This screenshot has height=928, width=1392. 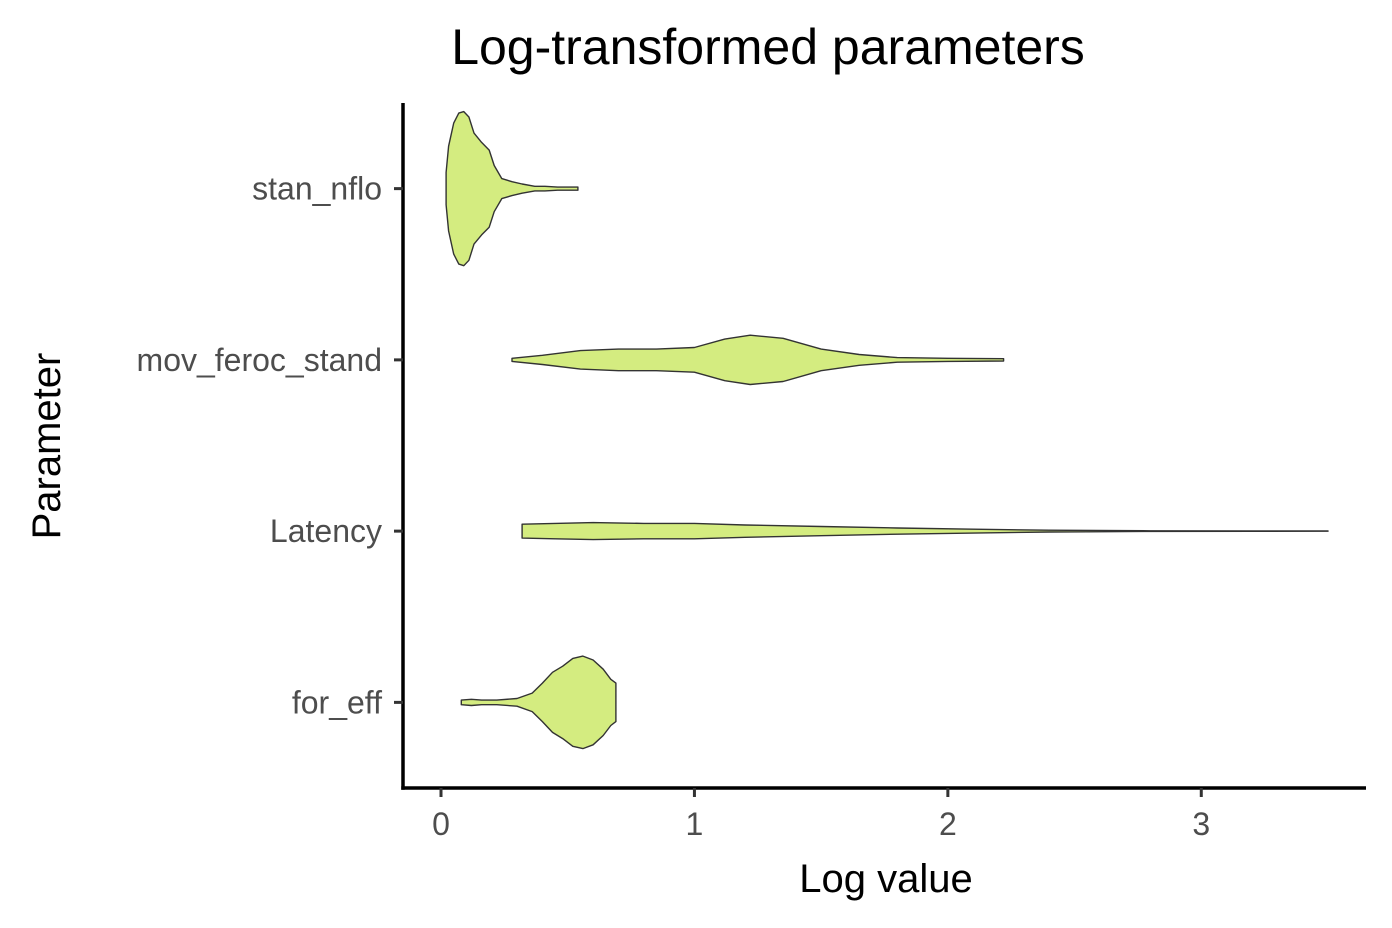 I want to click on x-axis-title: Log value, so click(x=885, y=879).